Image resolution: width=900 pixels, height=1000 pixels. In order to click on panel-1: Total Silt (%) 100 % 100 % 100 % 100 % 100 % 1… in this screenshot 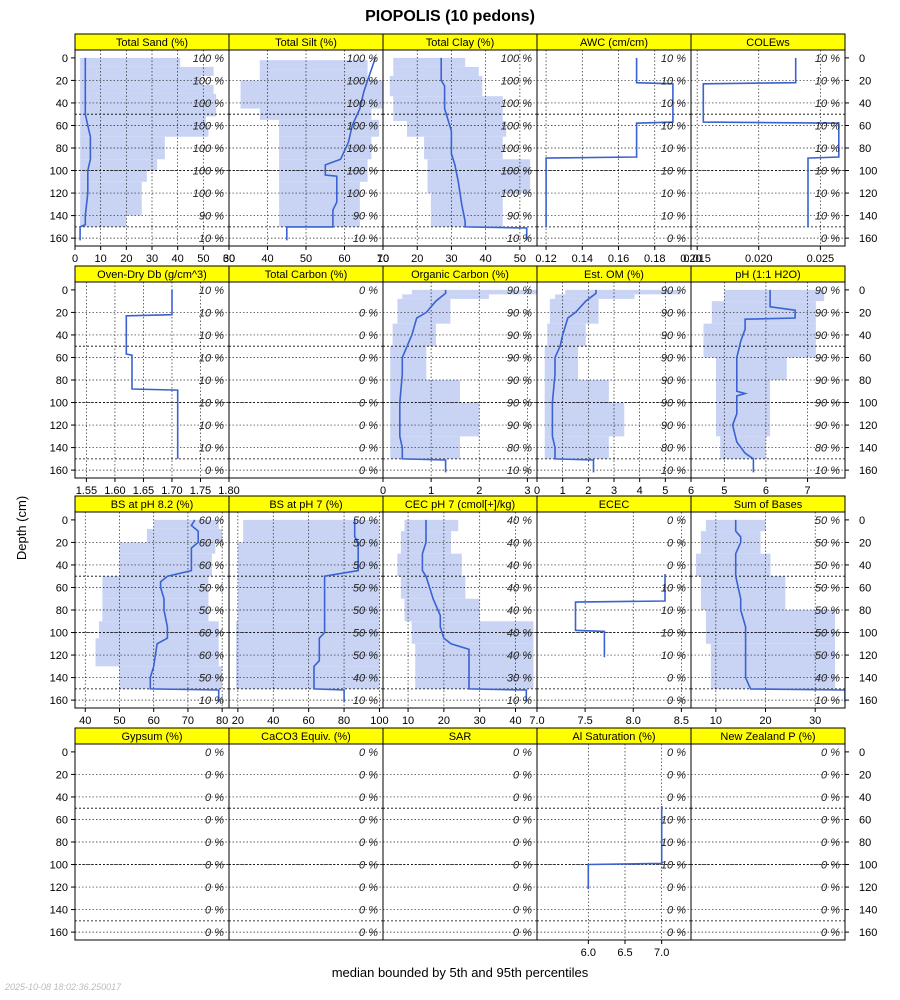, I will do `click(306, 149)`.